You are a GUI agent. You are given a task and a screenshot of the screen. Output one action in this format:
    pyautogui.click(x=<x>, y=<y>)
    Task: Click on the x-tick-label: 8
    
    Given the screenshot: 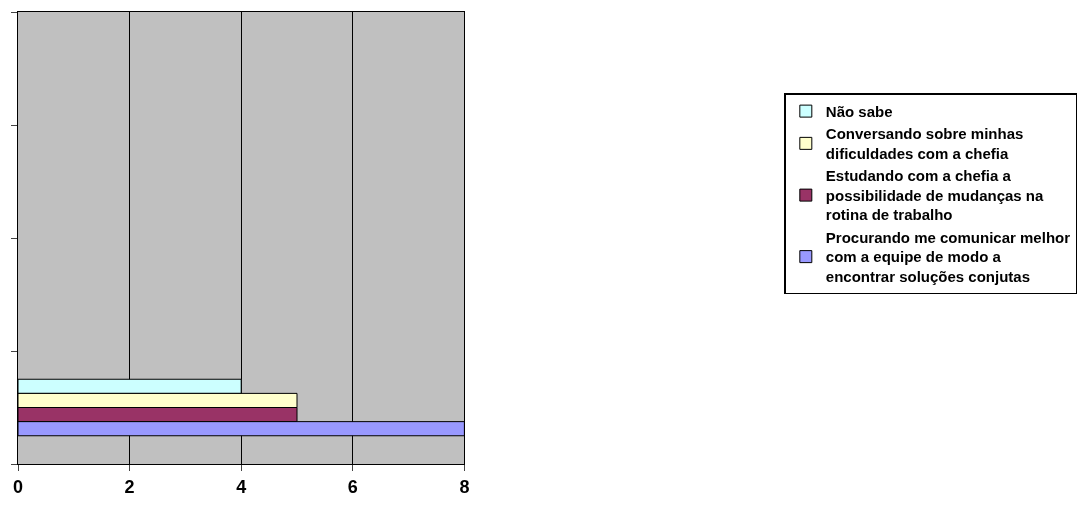 What is the action you would take?
    pyautogui.click(x=464, y=486)
    